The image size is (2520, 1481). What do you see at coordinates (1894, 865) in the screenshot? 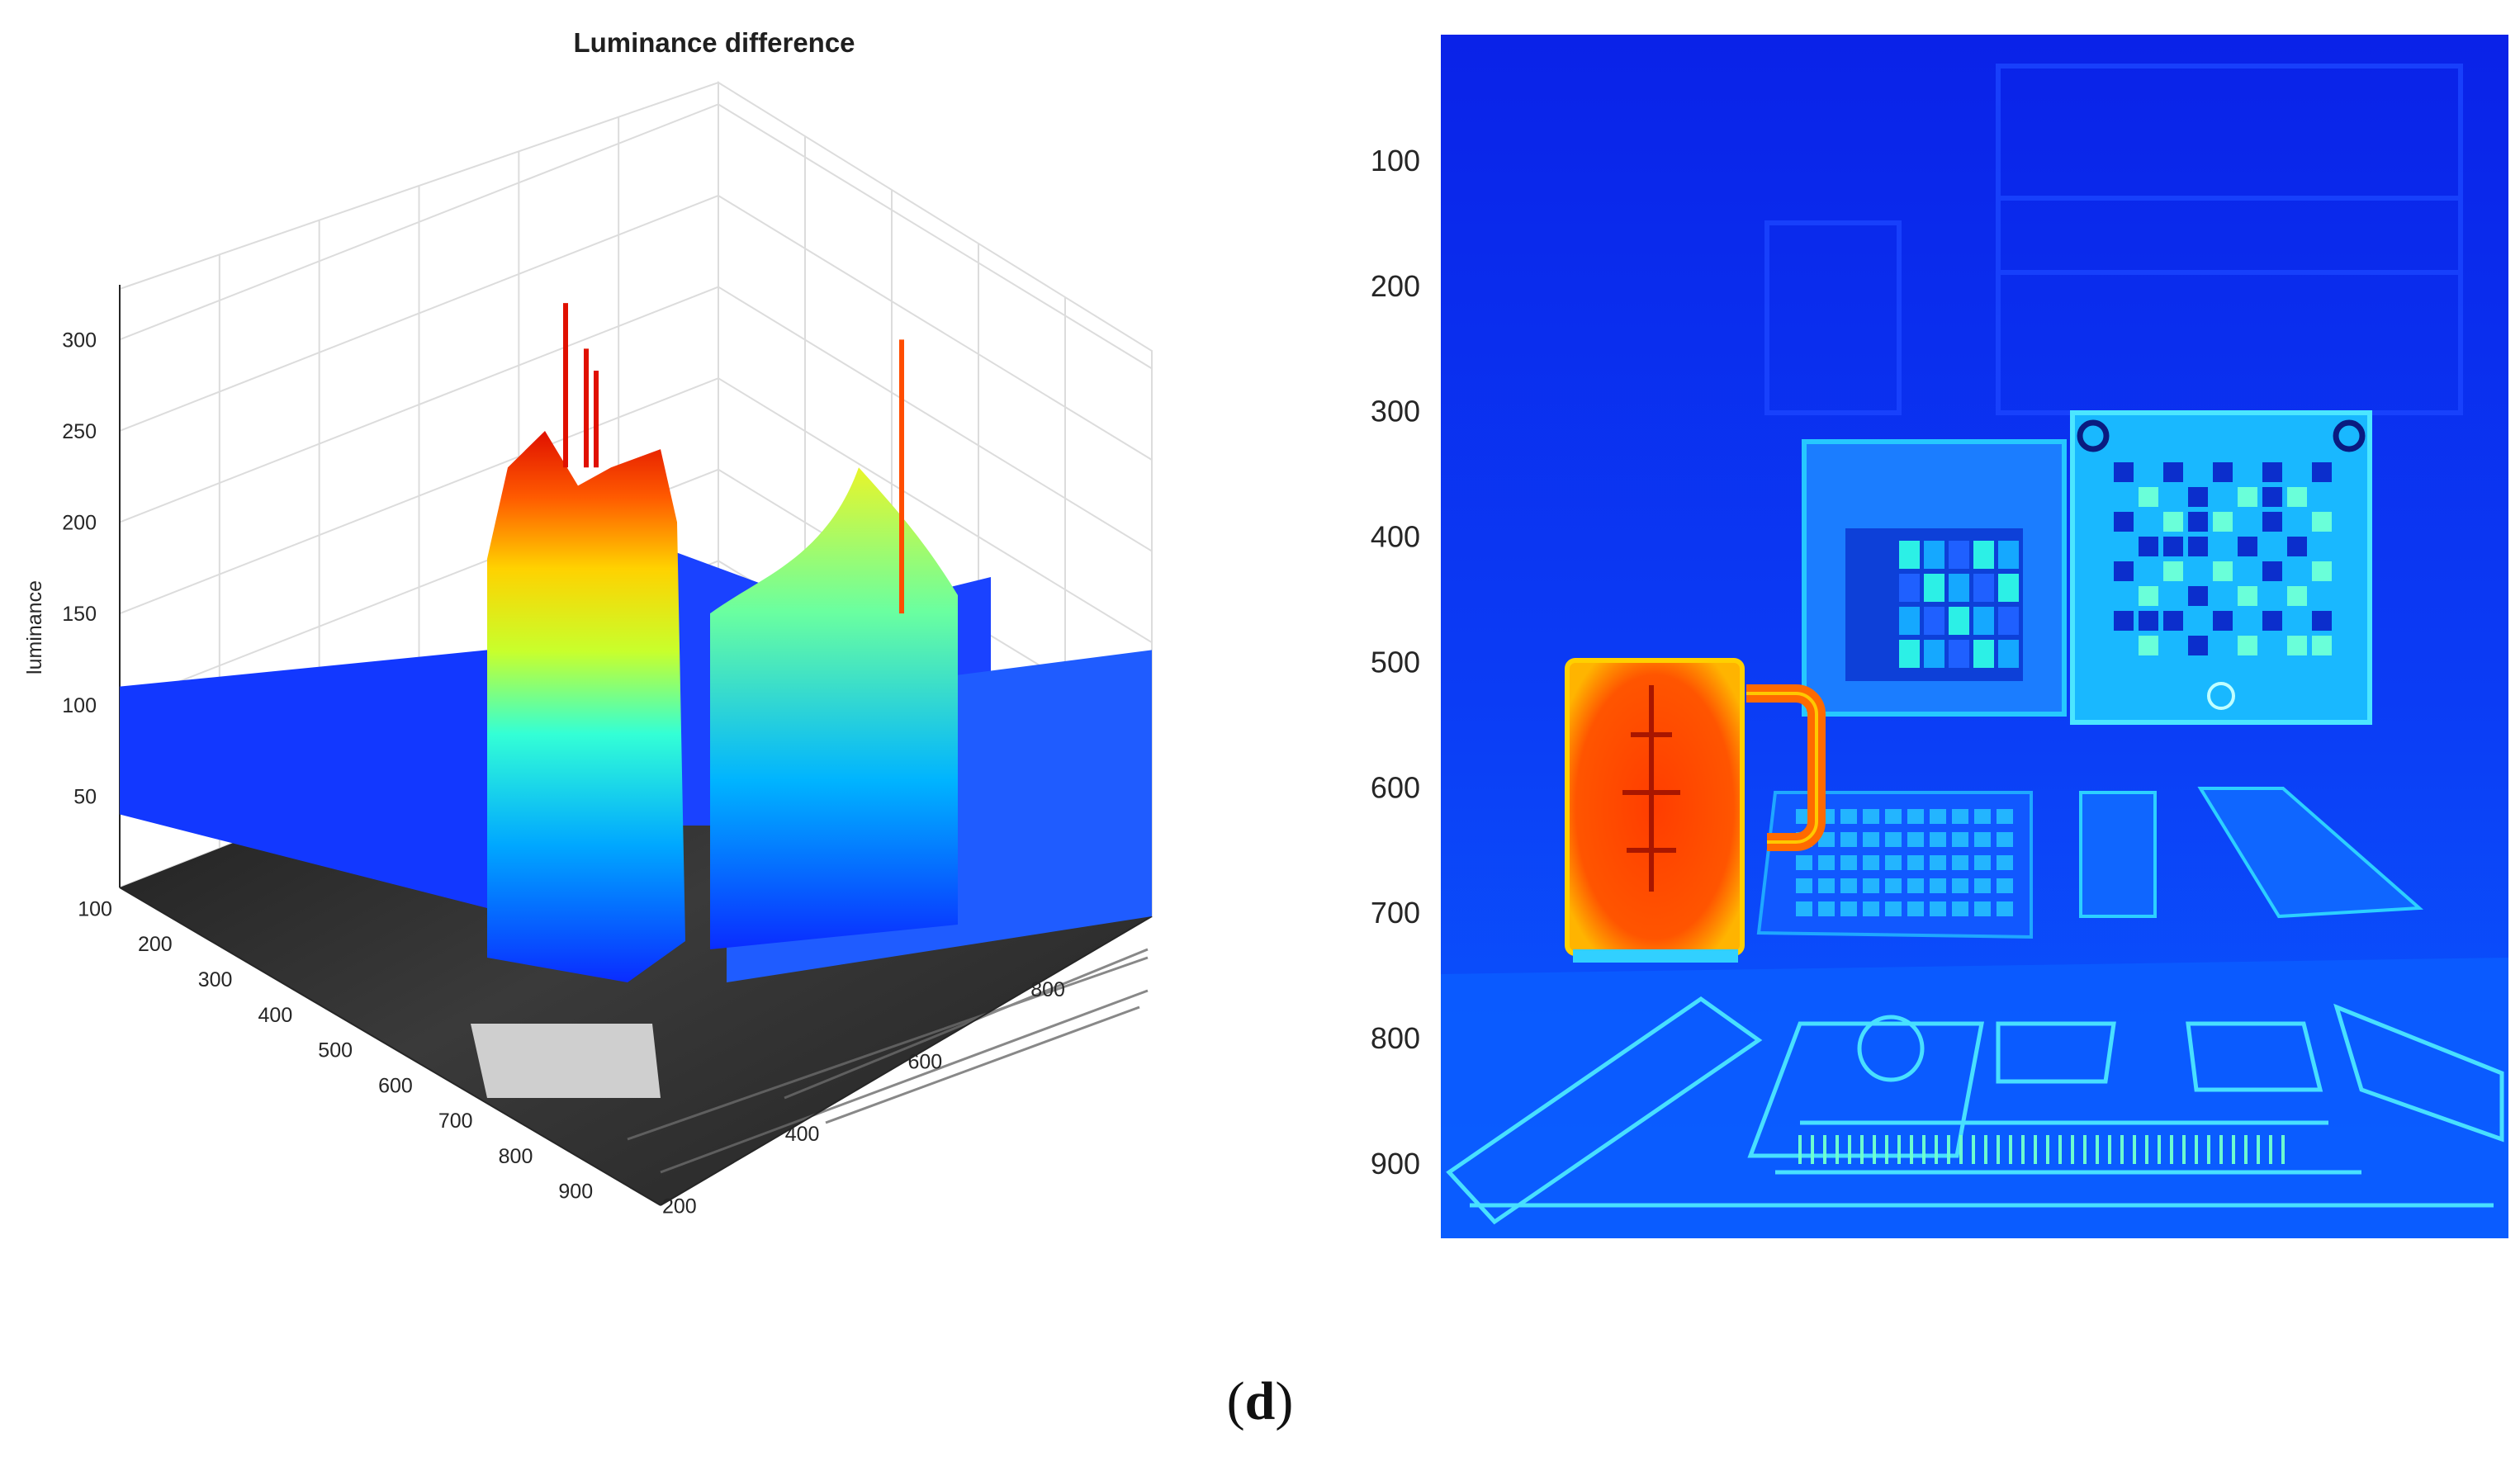
I see `keyboard` at bounding box center [1894, 865].